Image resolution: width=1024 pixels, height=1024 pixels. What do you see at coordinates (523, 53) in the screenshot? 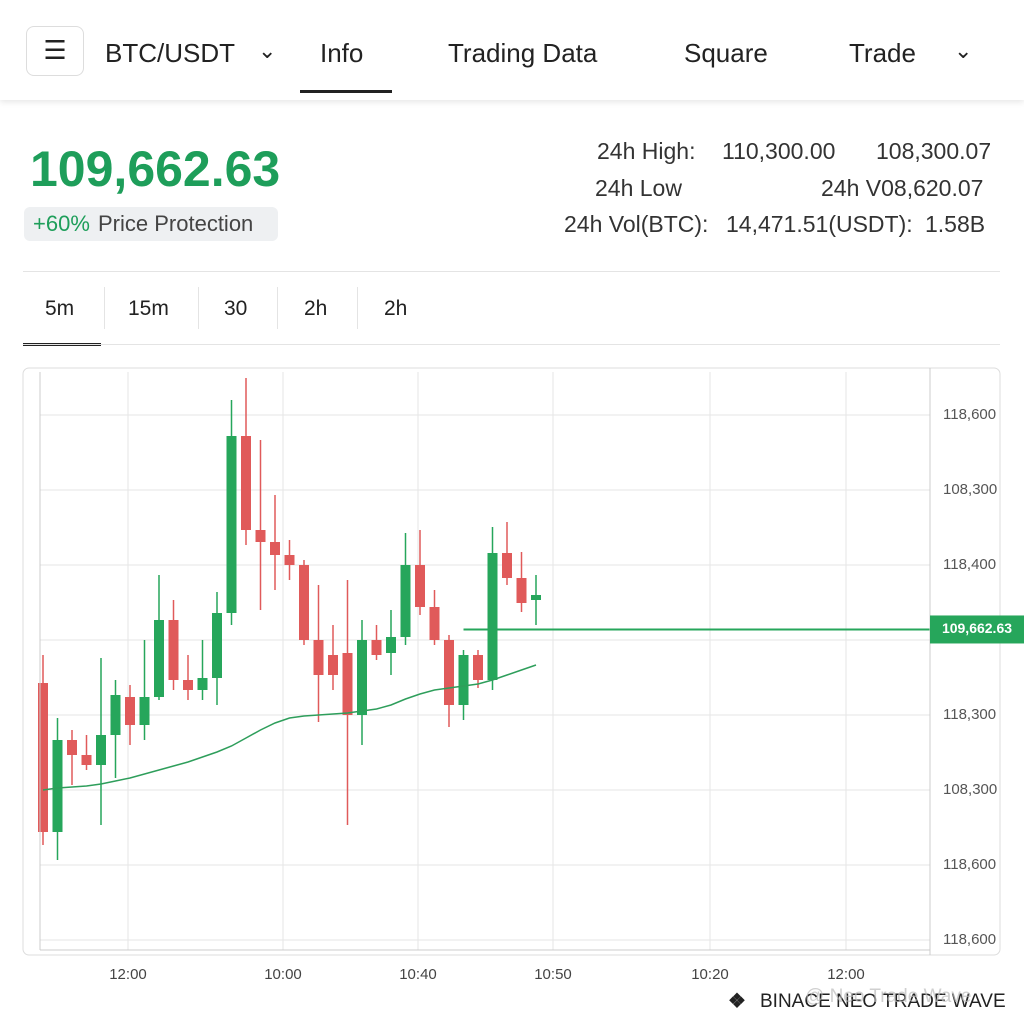
I see `tab: Trading Data` at bounding box center [523, 53].